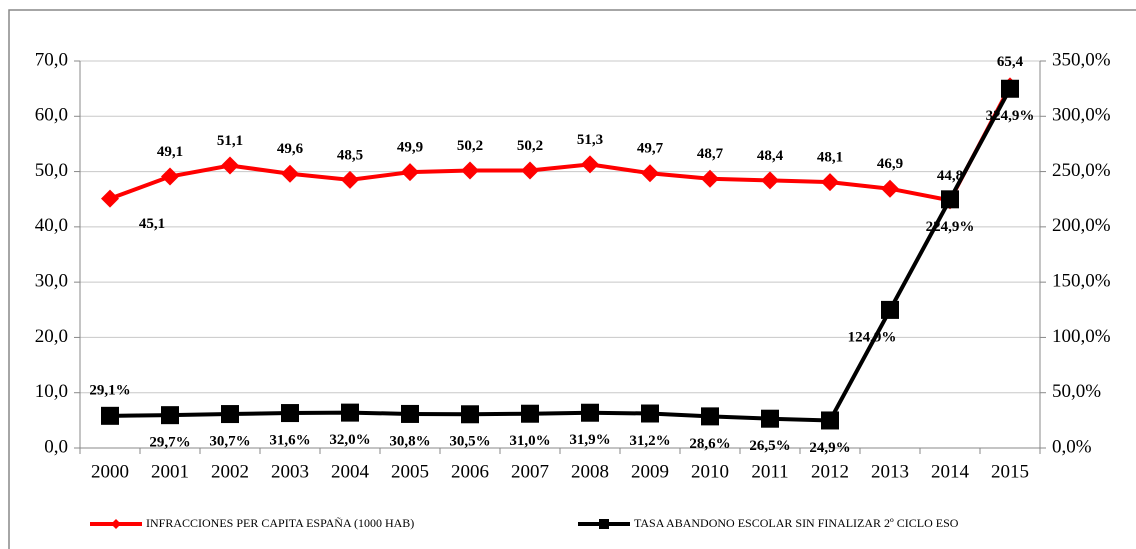 Image resolution: width=1136 pixels, height=549 pixels. Describe the element at coordinates (1081, 281) in the screenshot. I see `y2-tick-label: 150,0%` at that location.